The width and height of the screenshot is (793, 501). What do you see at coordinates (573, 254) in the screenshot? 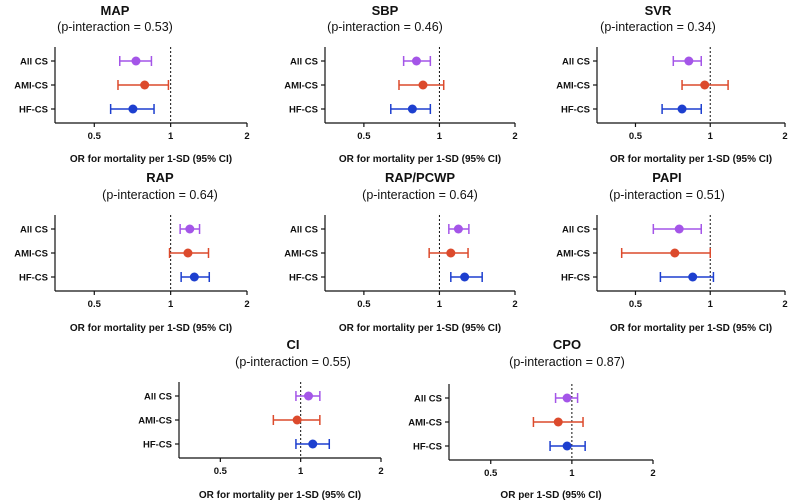
I see `group-label-papi-ami-cs: AMI-CS` at bounding box center [573, 254].